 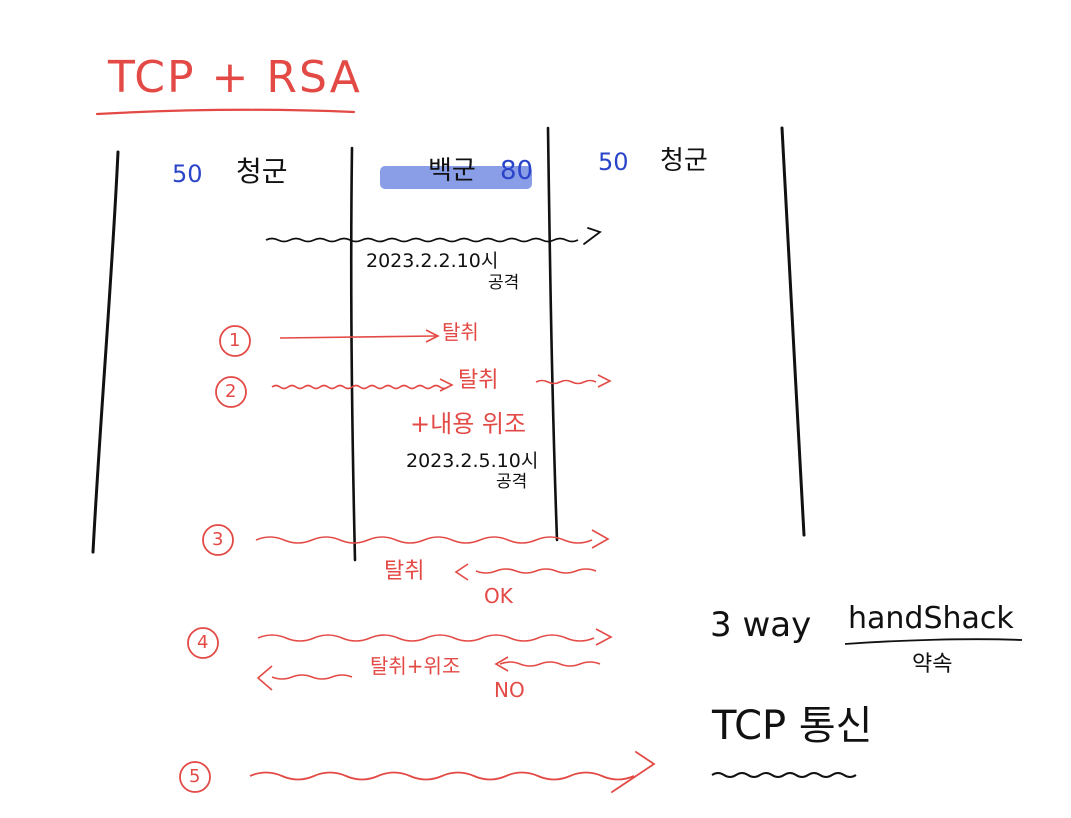 What do you see at coordinates (468, 424) in the screenshot?
I see `step-2-note: +내용 위조` at bounding box center [468, 424].